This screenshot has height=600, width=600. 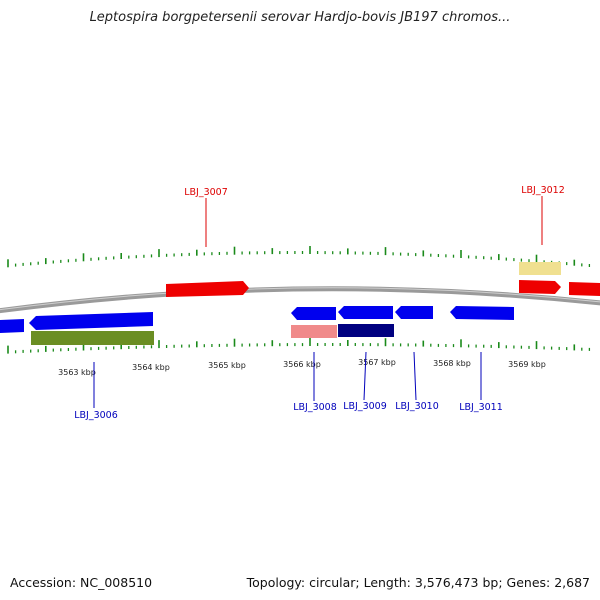 What do you see at coordinates (584, 289) in the screenshot?
I see `gene-forward-right-edge` at bounding box center [584, 289].